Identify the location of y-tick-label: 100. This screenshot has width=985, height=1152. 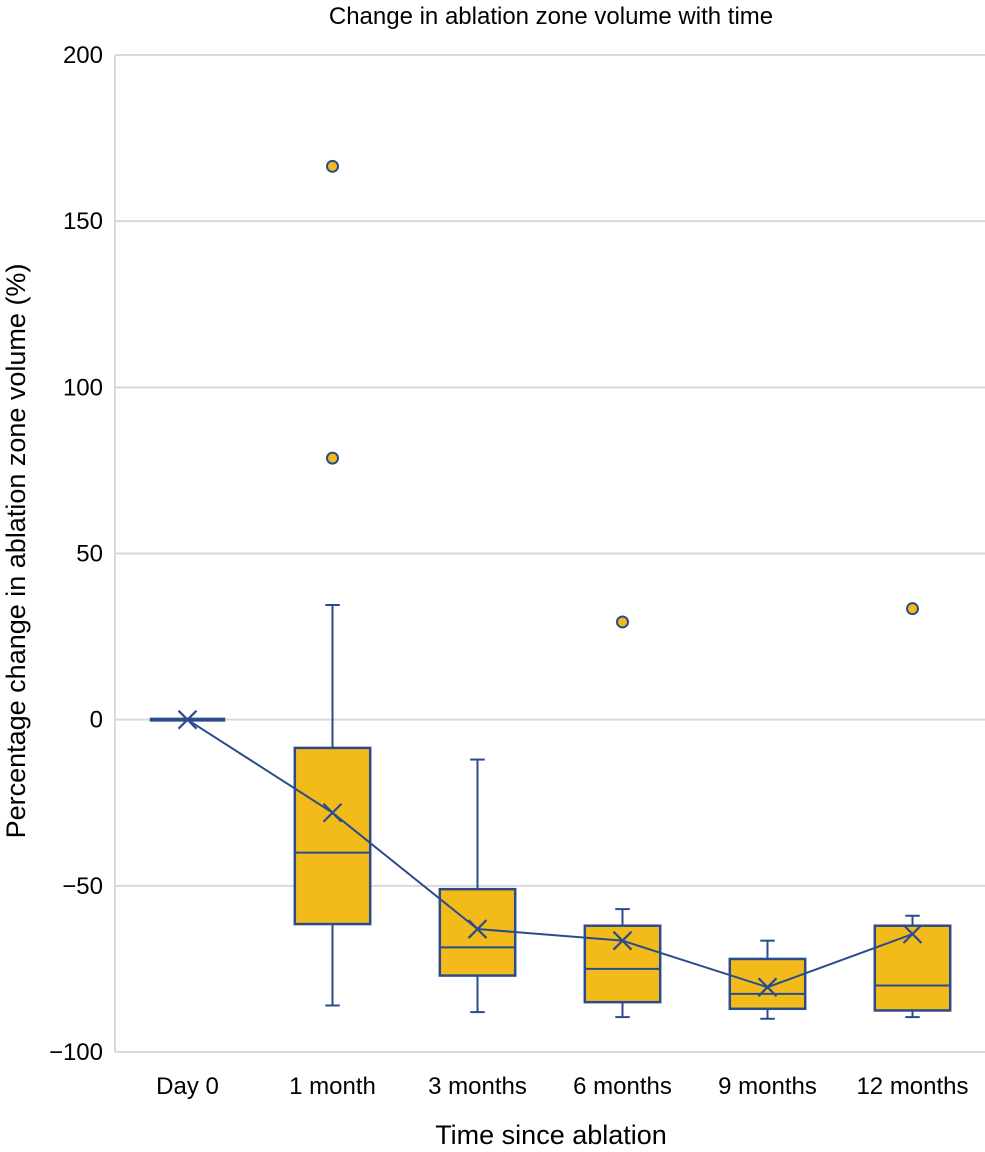
(83, 387).